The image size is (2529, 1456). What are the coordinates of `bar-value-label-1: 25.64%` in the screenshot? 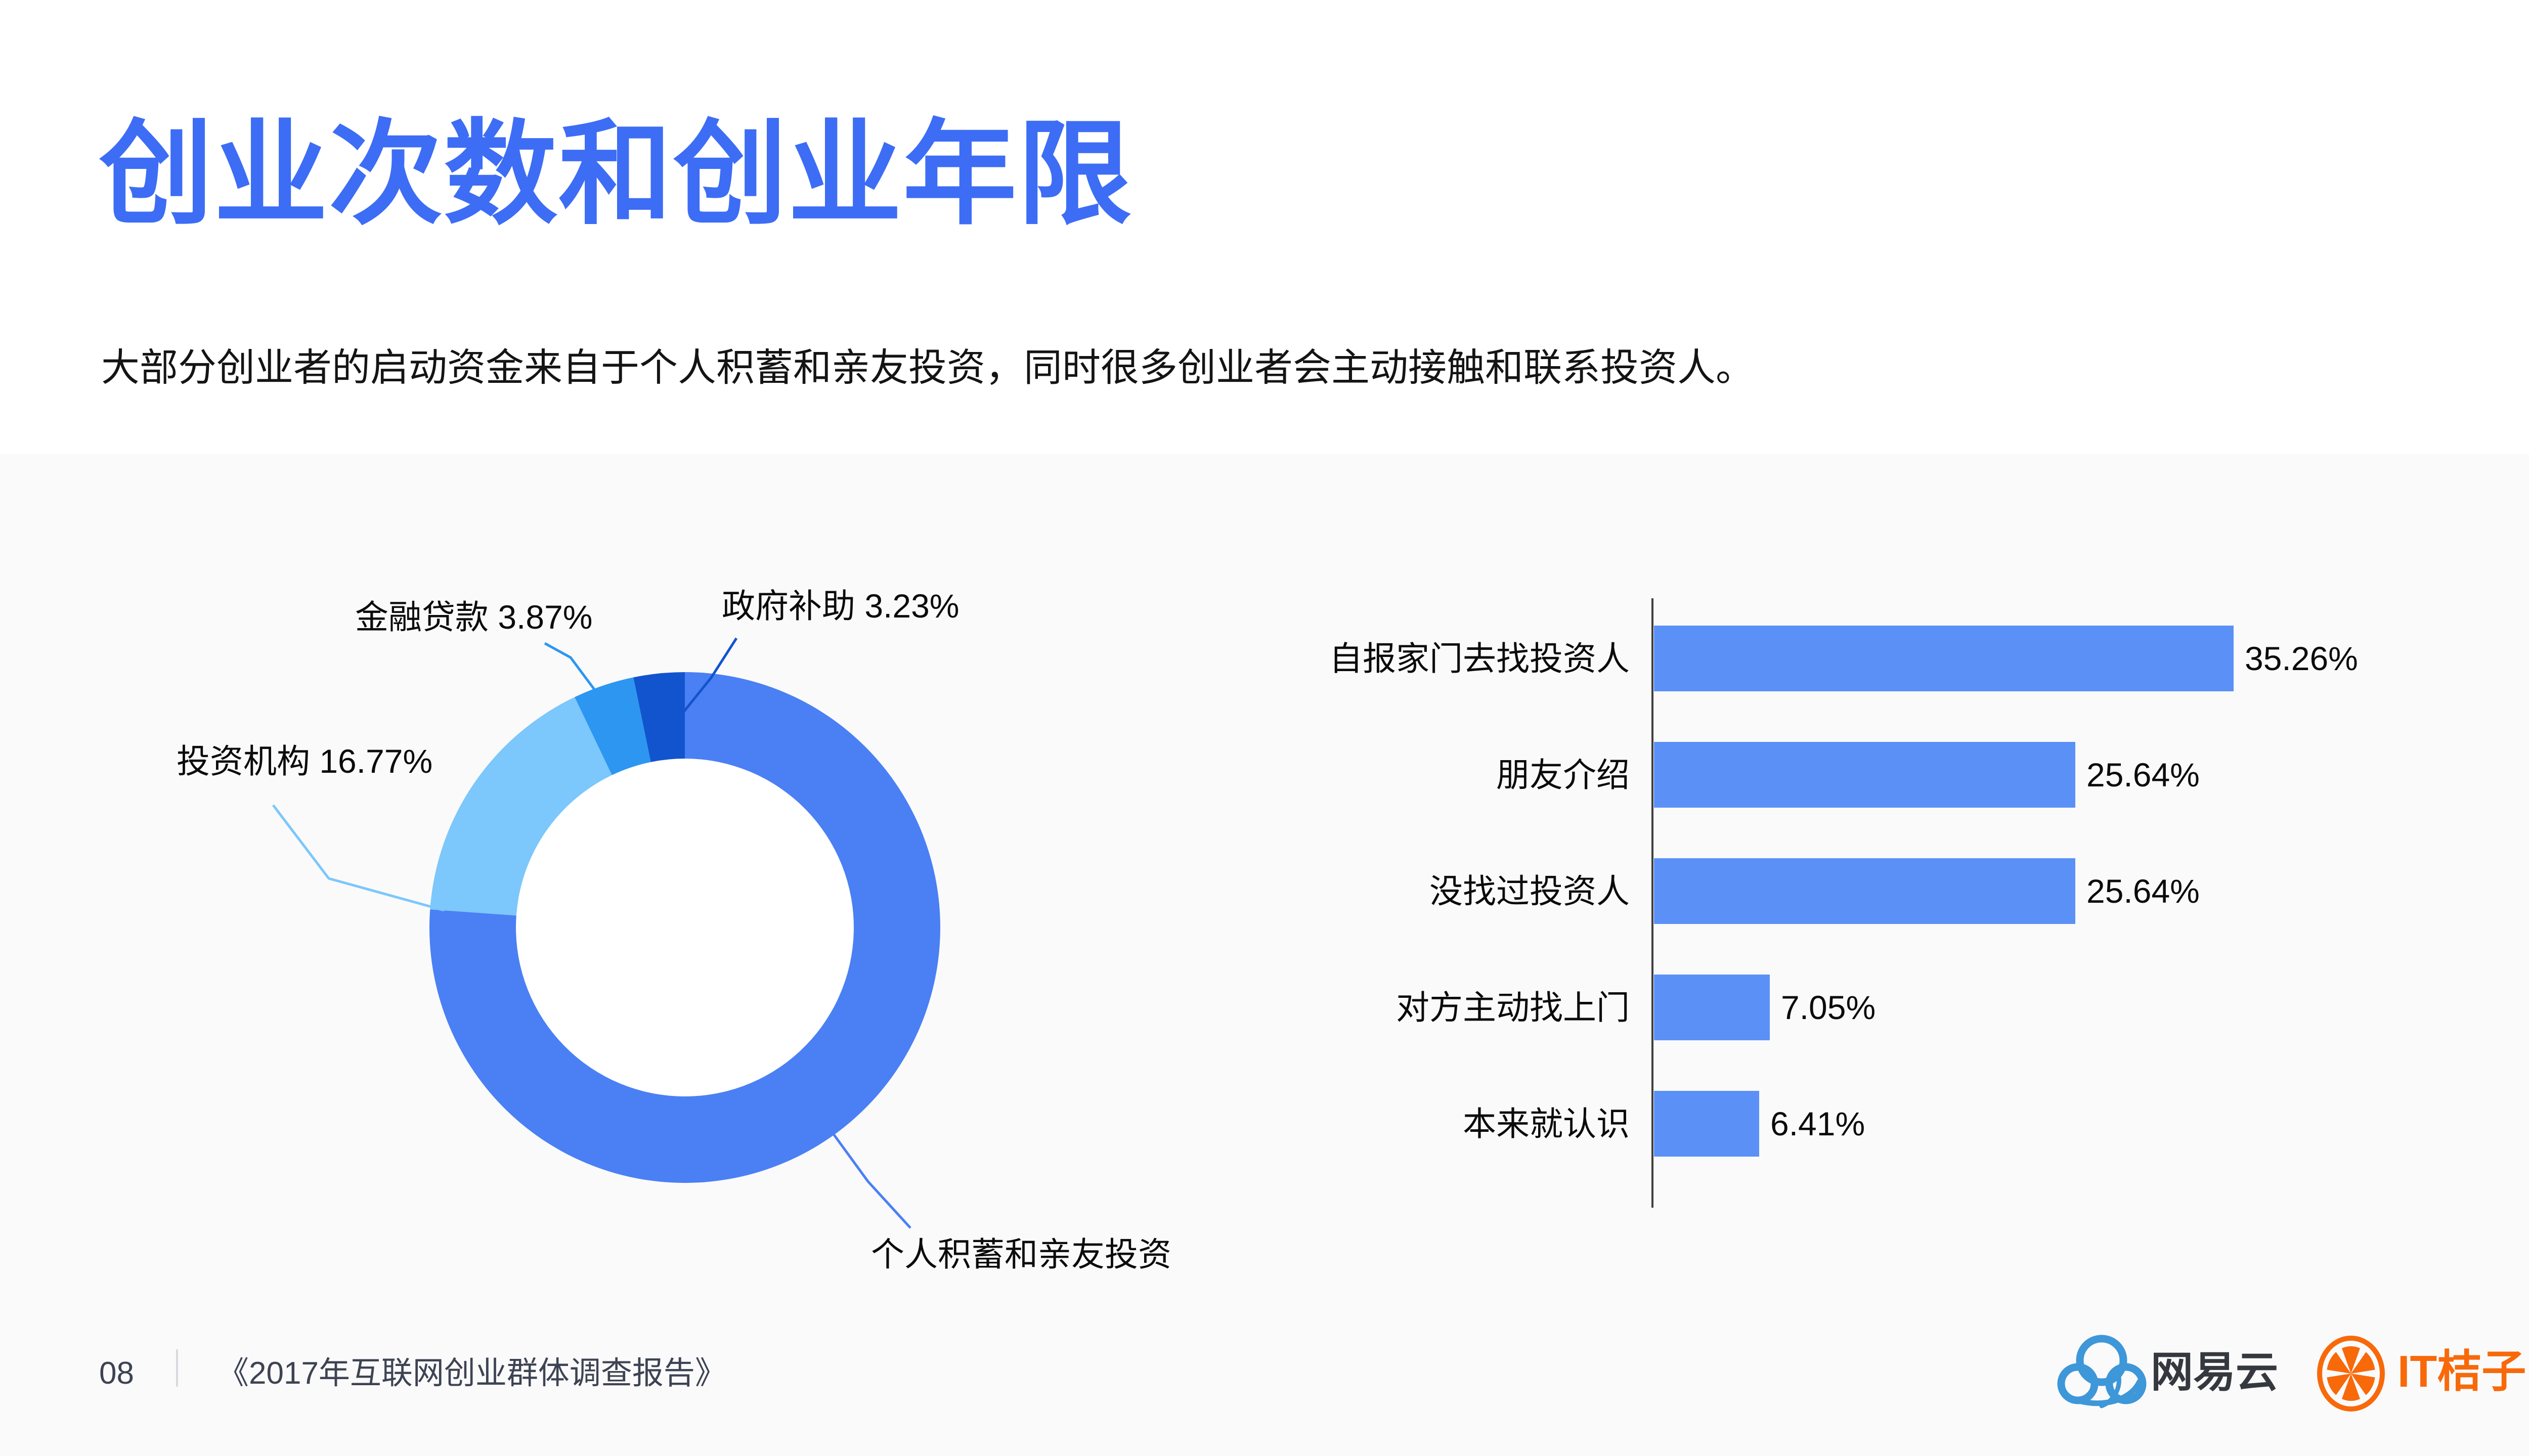 It's located at (2143, 775).